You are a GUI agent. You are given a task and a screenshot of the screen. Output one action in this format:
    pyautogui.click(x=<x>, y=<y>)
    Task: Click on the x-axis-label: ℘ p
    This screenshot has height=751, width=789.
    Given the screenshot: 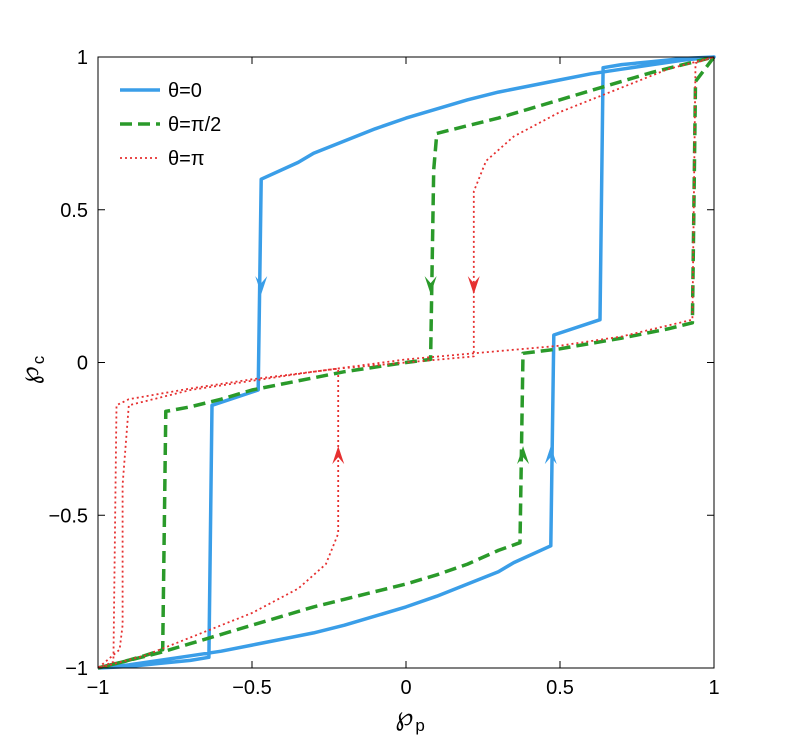 What is the action you would take?
    pyautogui.click(x=410, y=718)
    